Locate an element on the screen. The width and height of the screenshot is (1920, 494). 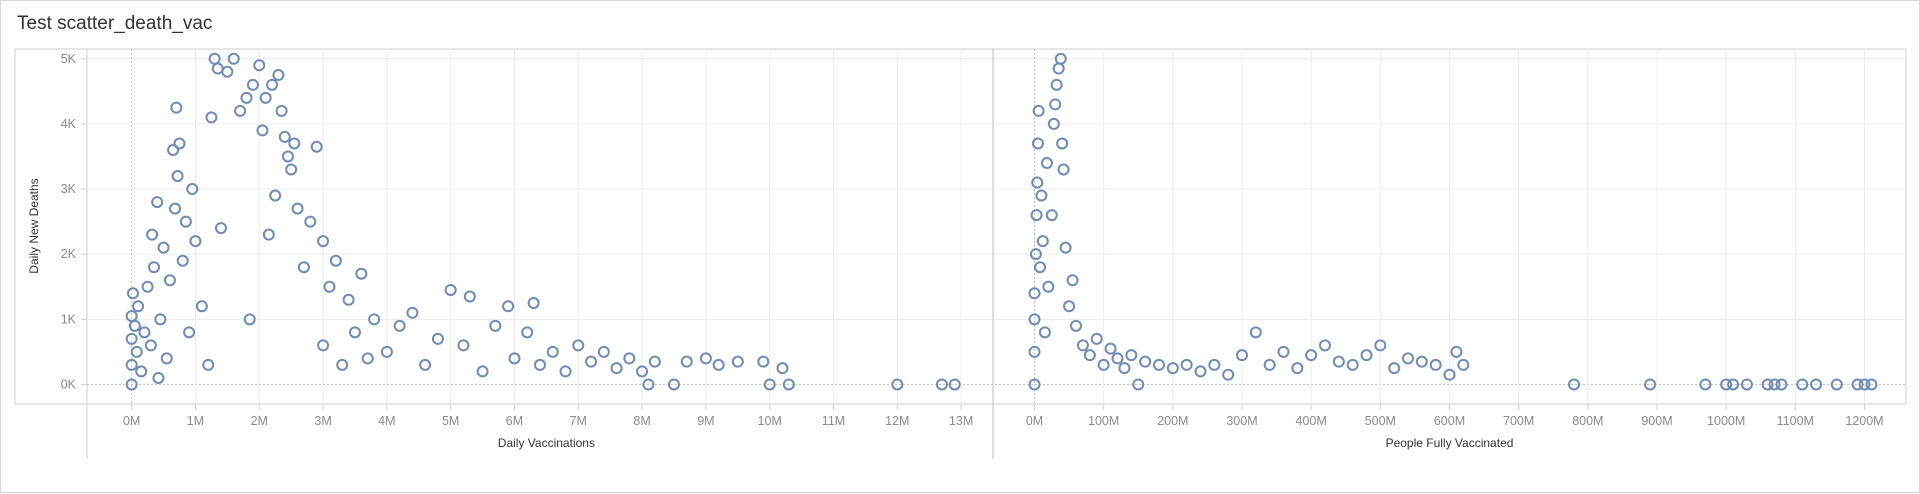
y-tick-label: 3K is located at coordinates (69, 189).